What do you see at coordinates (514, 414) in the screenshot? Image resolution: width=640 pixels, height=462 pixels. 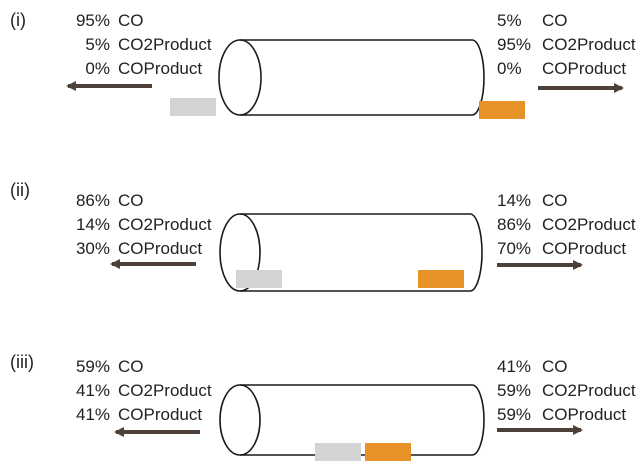 I see `right-pct-coproduct: 59%` at bounding box center [514, 414].